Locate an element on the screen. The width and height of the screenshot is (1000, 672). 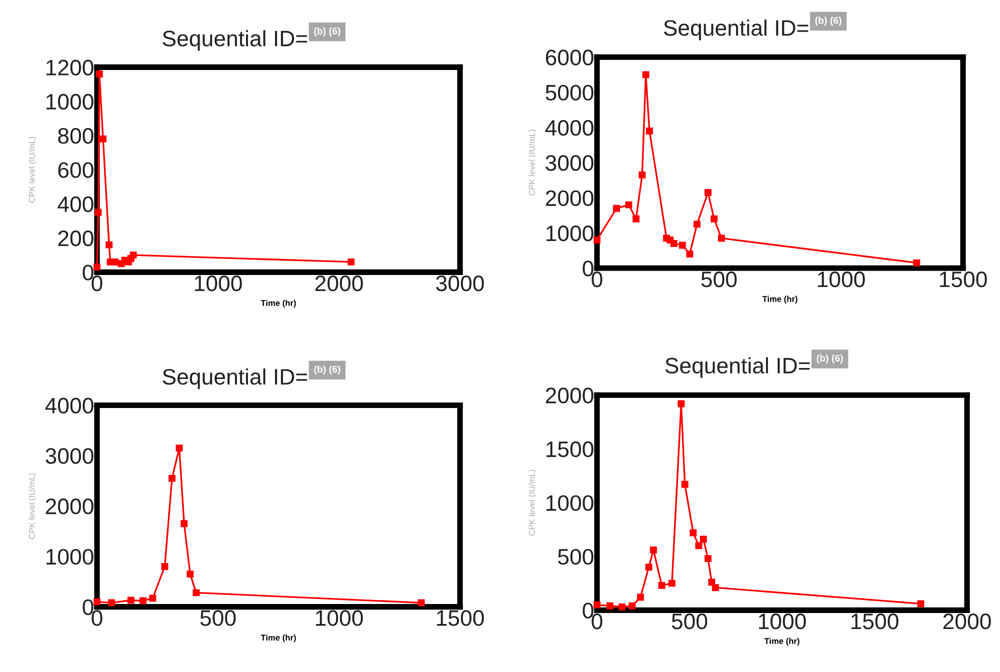
y-tick-label: 6000 is located at coordinates (570, 58).